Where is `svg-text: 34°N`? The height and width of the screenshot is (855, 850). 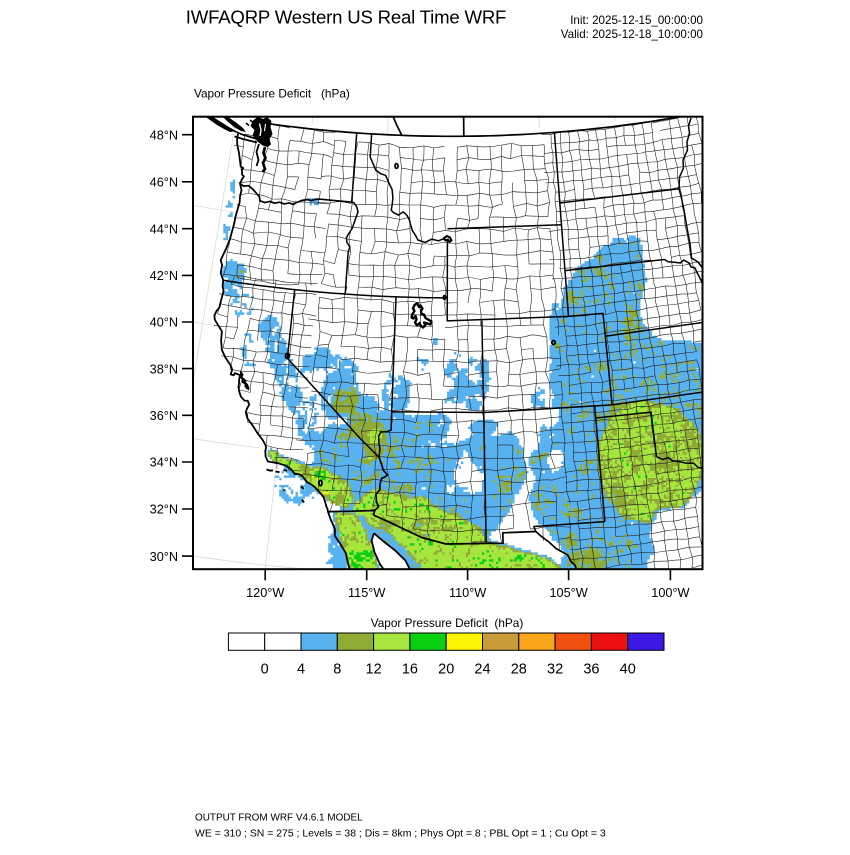 svg-text: 34°N is located at coordinates (164, 463).